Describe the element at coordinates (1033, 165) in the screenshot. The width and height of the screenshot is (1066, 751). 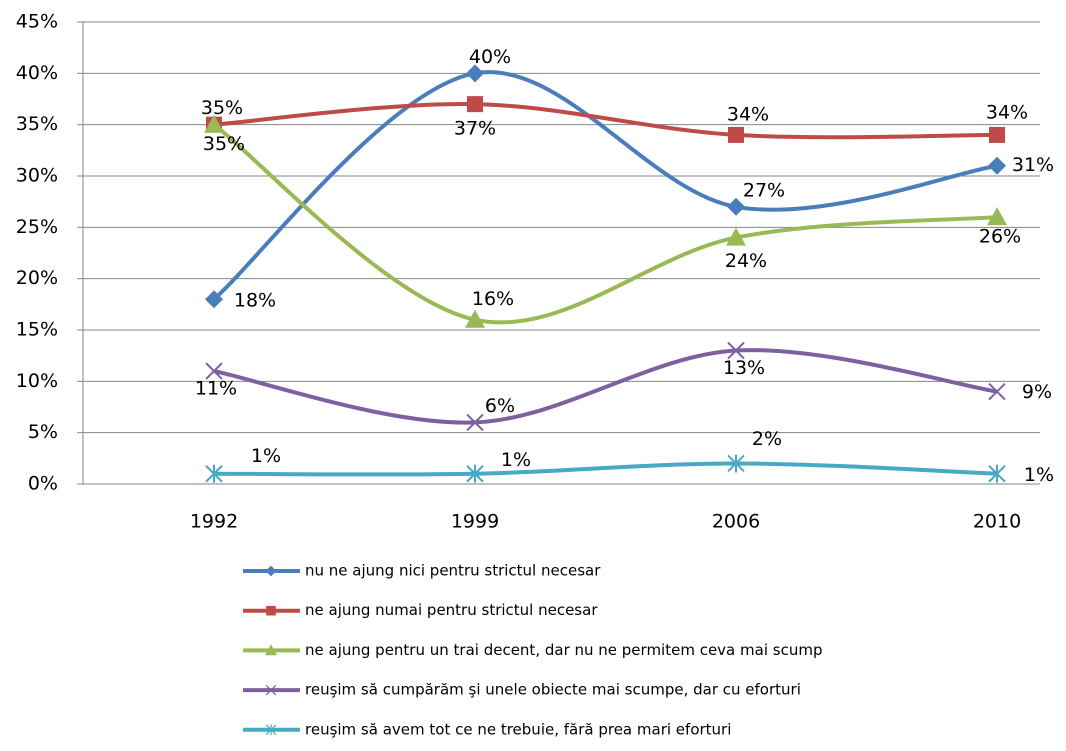
I see `data-label: 31%` at that location.